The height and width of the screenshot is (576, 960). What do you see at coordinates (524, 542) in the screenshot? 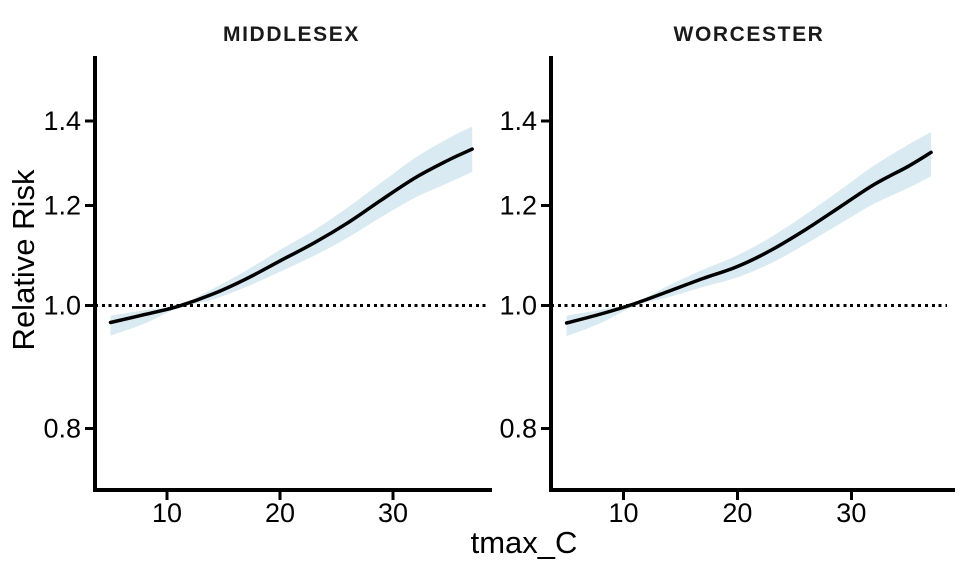
I see `x-axis-title: tmax_C` at bounding box center [524, 542].